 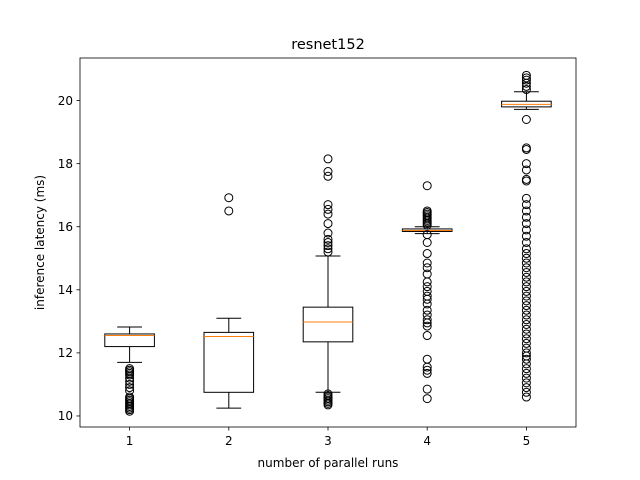 What do you see at coordinates (65, 101) in the screenshot?
I see `y-tick-label: 20` at bounding box center [65, 101].